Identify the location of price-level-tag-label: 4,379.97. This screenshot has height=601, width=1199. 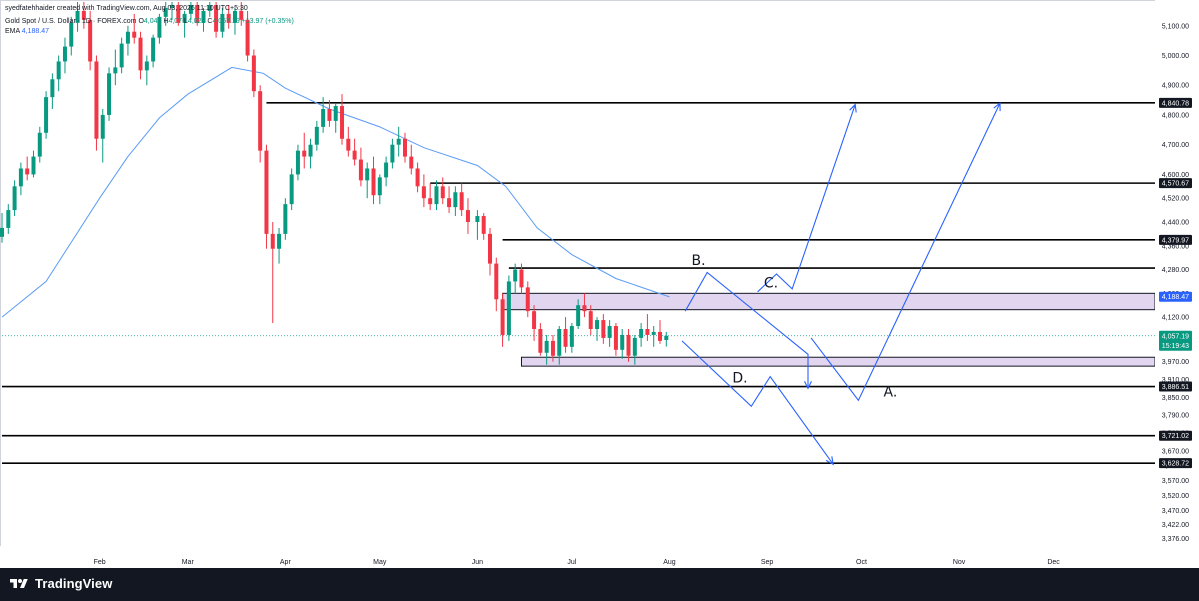
(1175, 240).